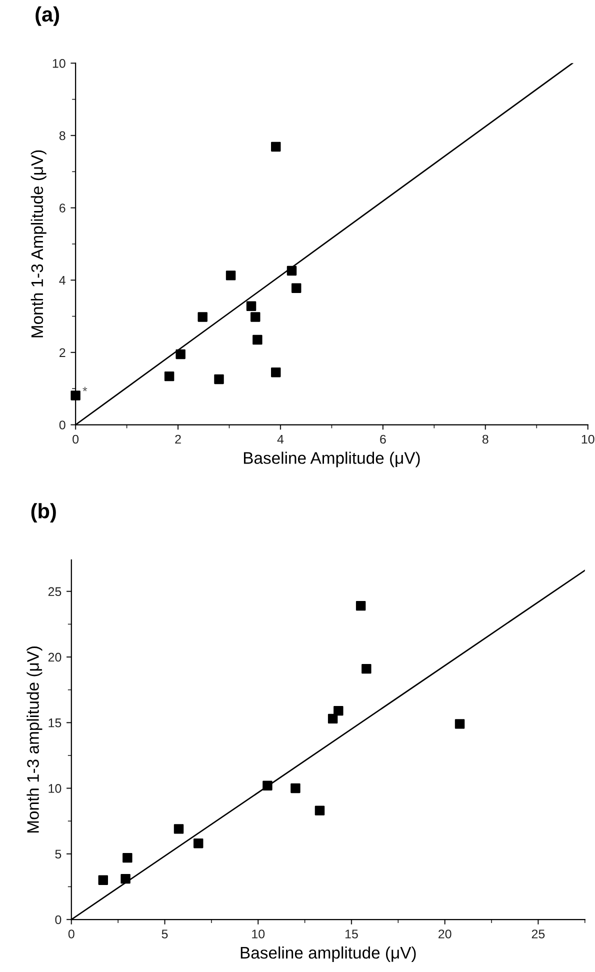 The width and height of the screenshot is (595, 972). Describe the element at coordinates (48, 16) in the screenshot. I see `chart-title: (a)` at that location.